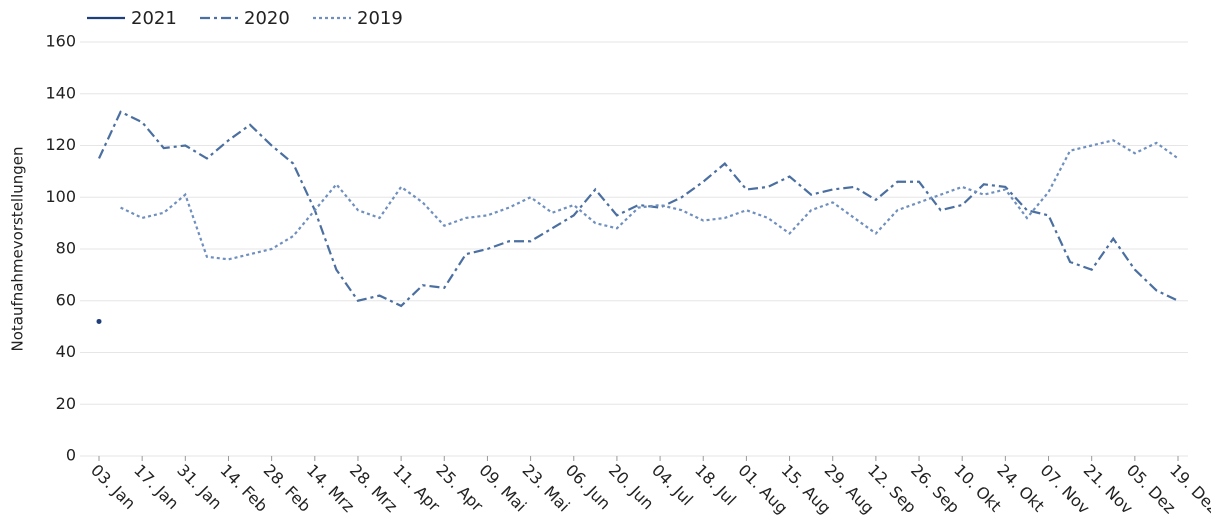  I want to click on y-tick-label: 140, so click(60, 92).